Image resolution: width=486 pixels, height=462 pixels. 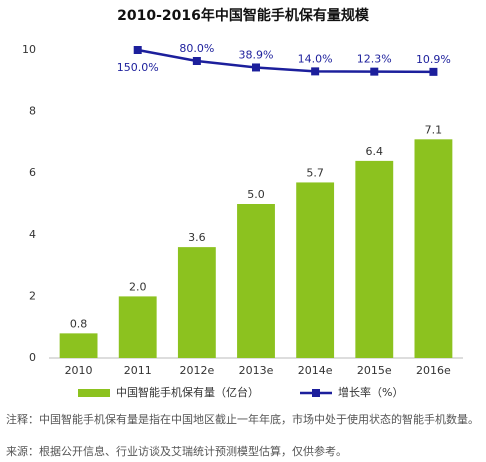 I want to click on data-label: 5.7, so click(x=315, y=172).